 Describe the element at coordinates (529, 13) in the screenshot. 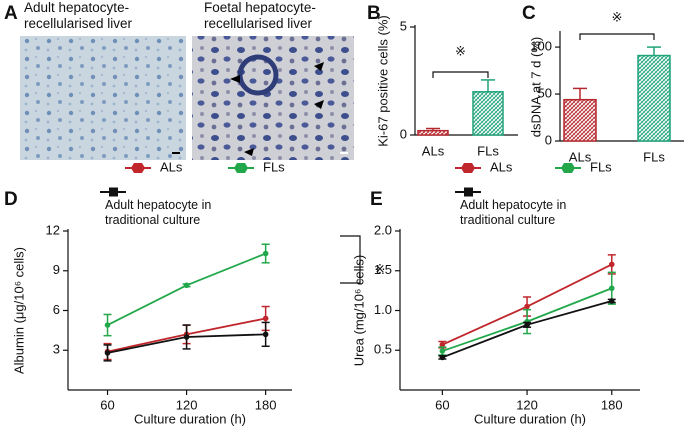

I see `panel-label: C` at that location.